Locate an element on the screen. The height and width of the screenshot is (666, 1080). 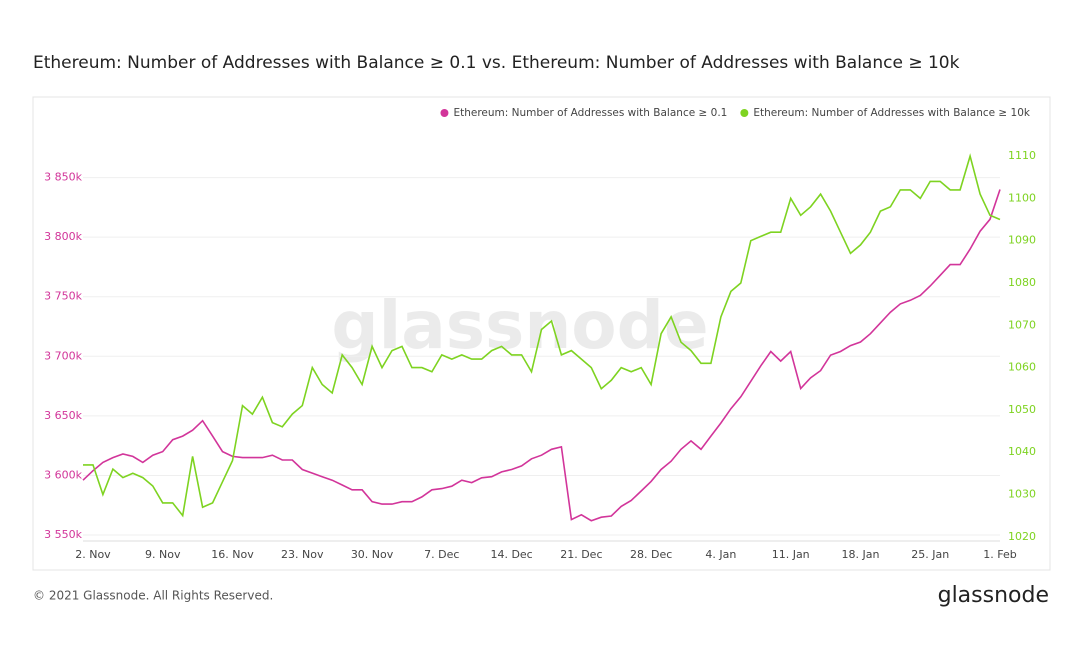
y-tick-label: 3 650k is located at coordinates (63, 415).